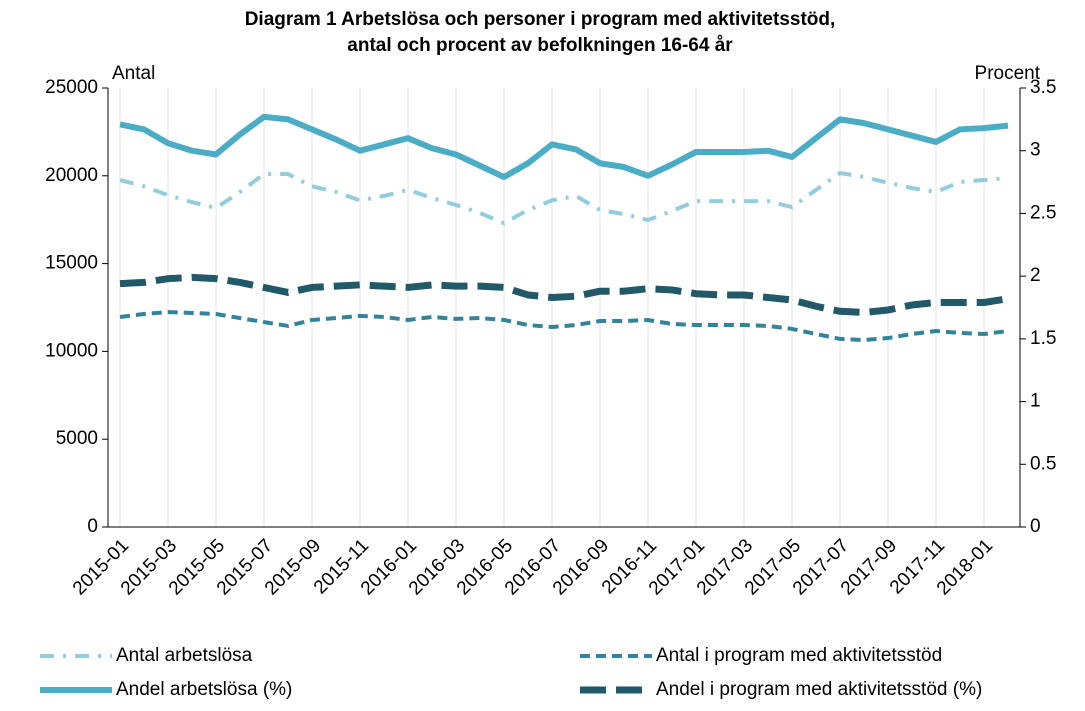 This screenshot has height=711, width=1085. Describe the element at coordinates (1043, 463) in the screenshot. I see `y2-tick-label: 0.5` at that location.